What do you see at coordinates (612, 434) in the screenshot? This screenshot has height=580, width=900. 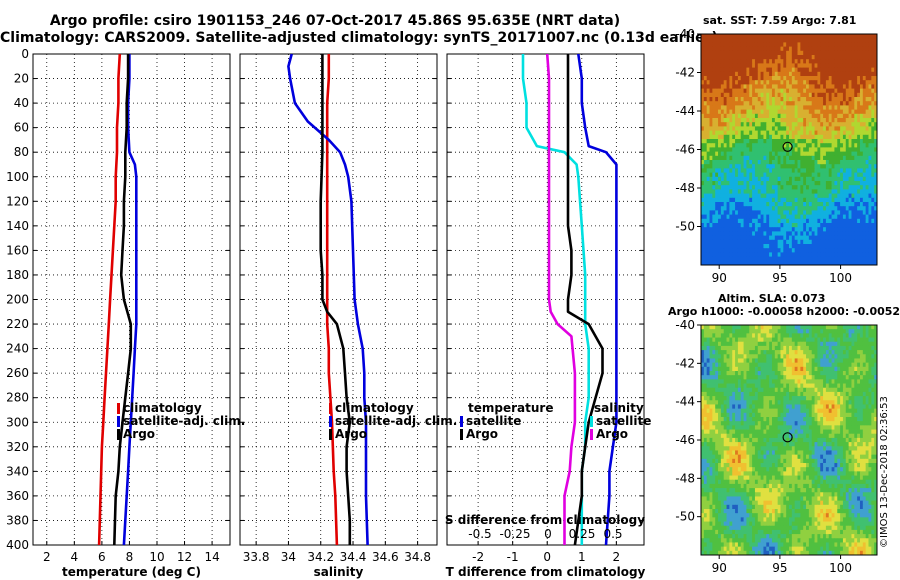 I see `diff-legend-s-argo-label: Argo` at bounding box center [612, 434].